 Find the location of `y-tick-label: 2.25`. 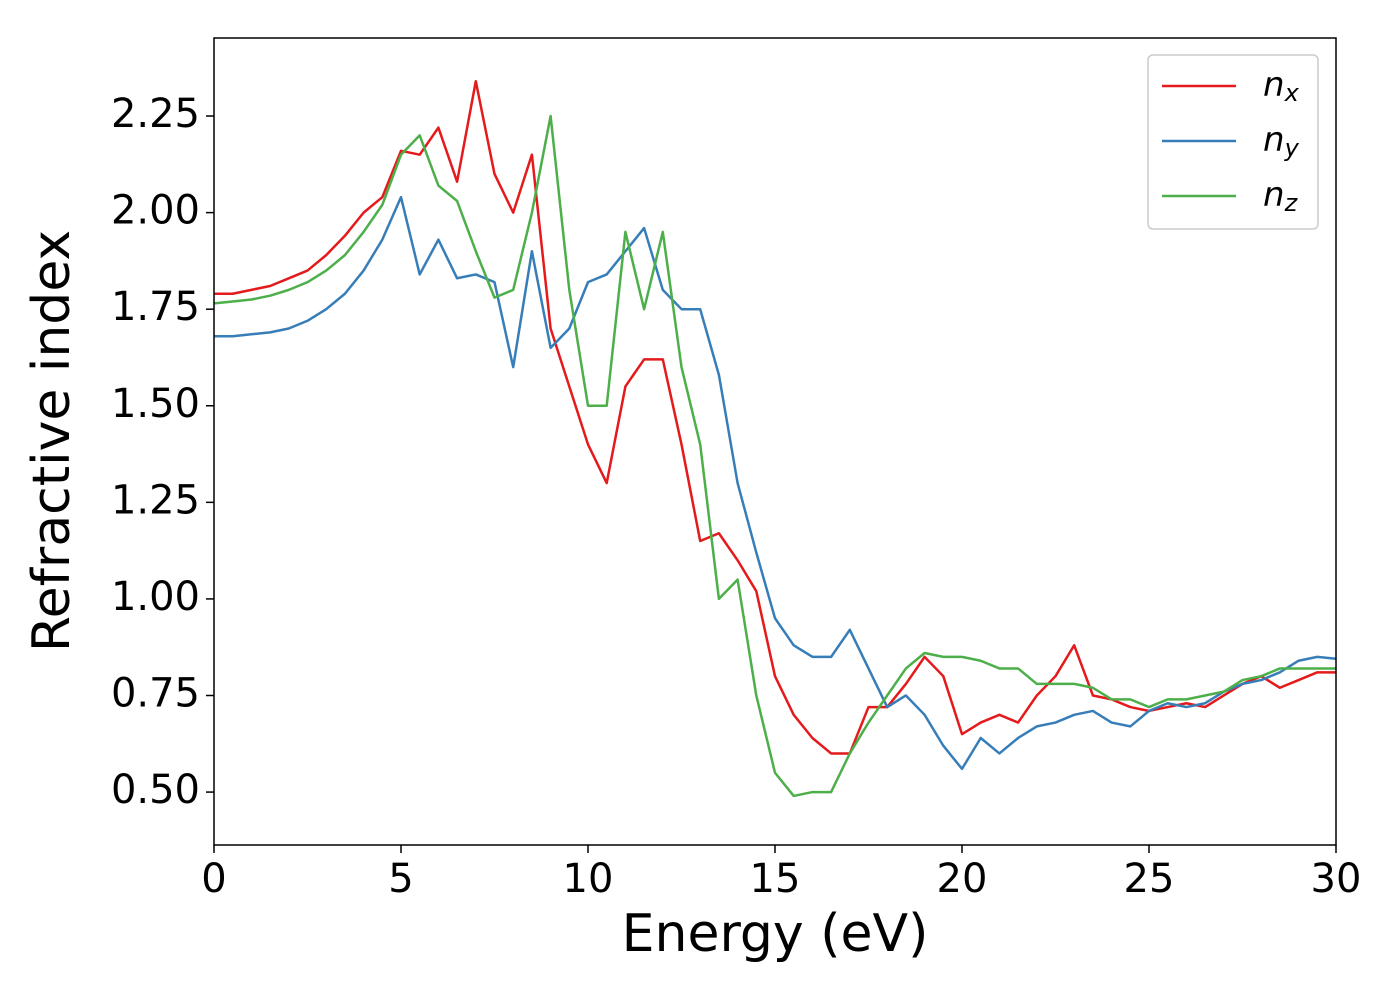

y-tick-label: 2.25 is located at coordinates (155, 114).